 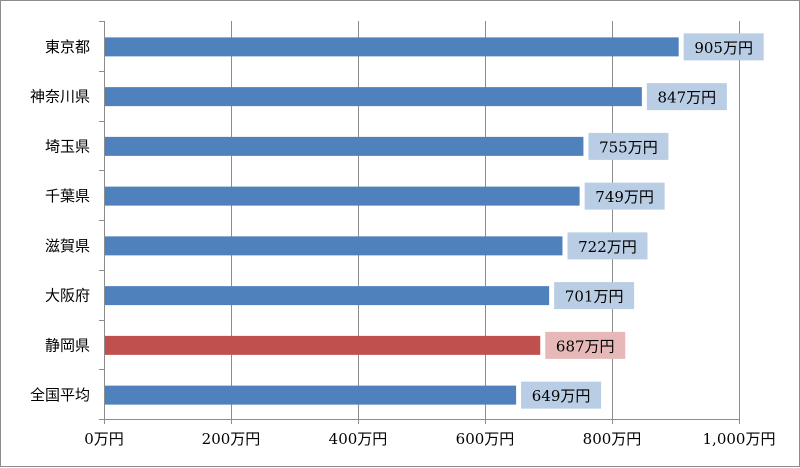 I want to click on data-label: 722万円, so click(x=607, y=247).